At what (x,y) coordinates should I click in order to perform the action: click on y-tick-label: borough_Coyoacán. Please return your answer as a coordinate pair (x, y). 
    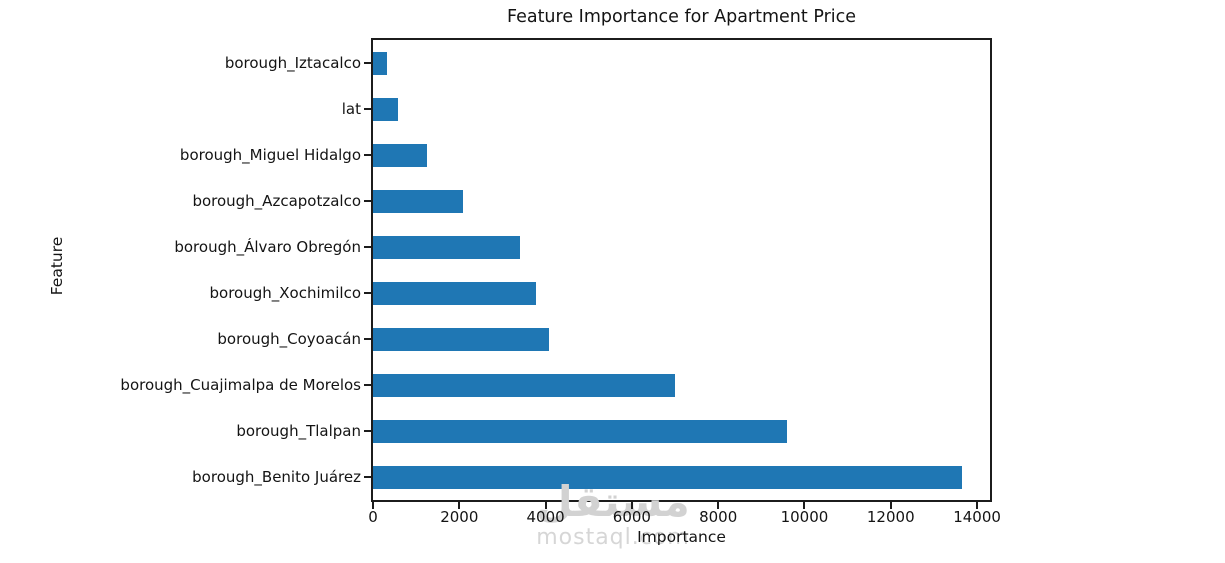
    Looking at the image, I should click on (289, 339).